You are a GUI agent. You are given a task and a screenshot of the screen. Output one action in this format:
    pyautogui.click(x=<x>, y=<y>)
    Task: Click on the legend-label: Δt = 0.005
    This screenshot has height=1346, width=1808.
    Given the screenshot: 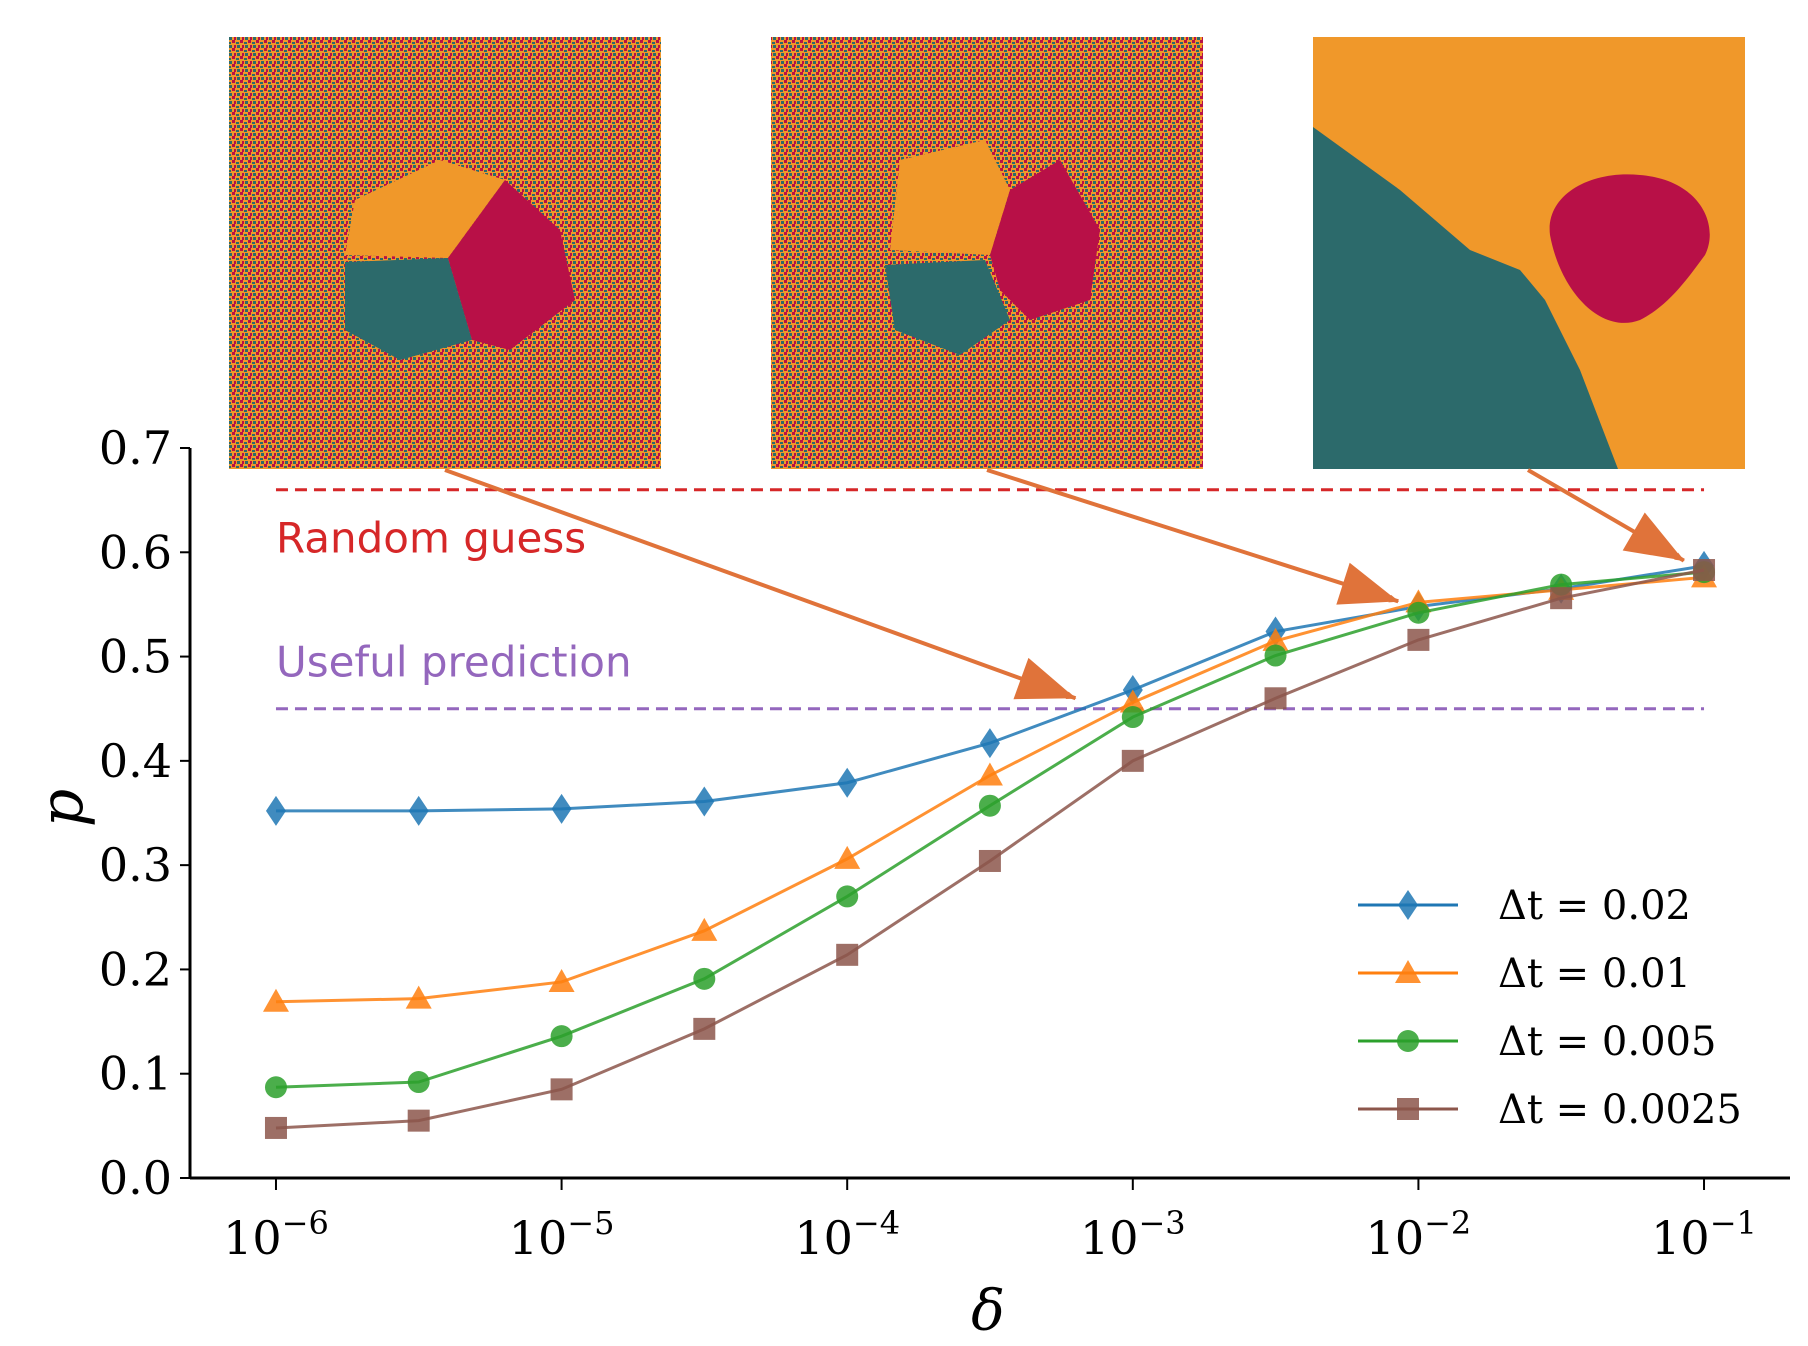 What is the action you would take?
    pyautogui.click(x=1607, y=1042)
    